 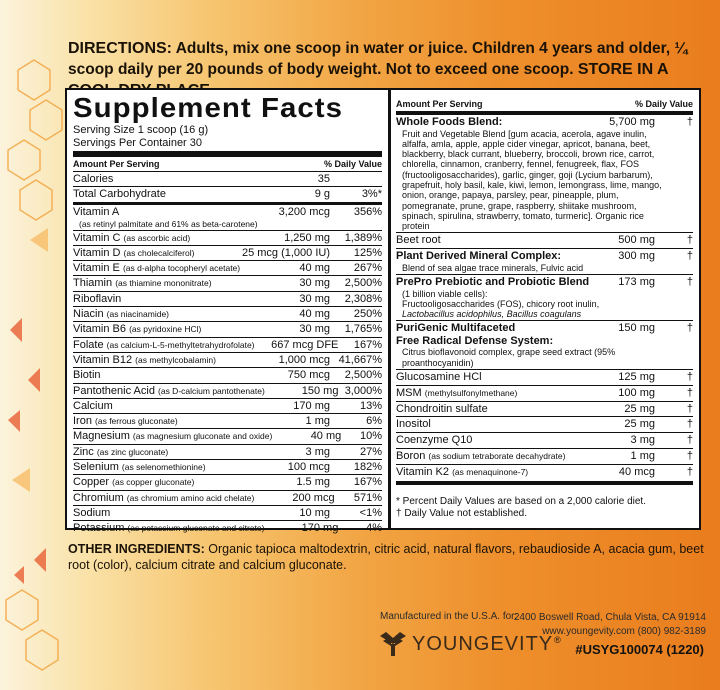 What do you see at coordinates (314, 268) in the screenshot?
I see `nutrient-amount: 40 mg` at bounding box center [314, 268].